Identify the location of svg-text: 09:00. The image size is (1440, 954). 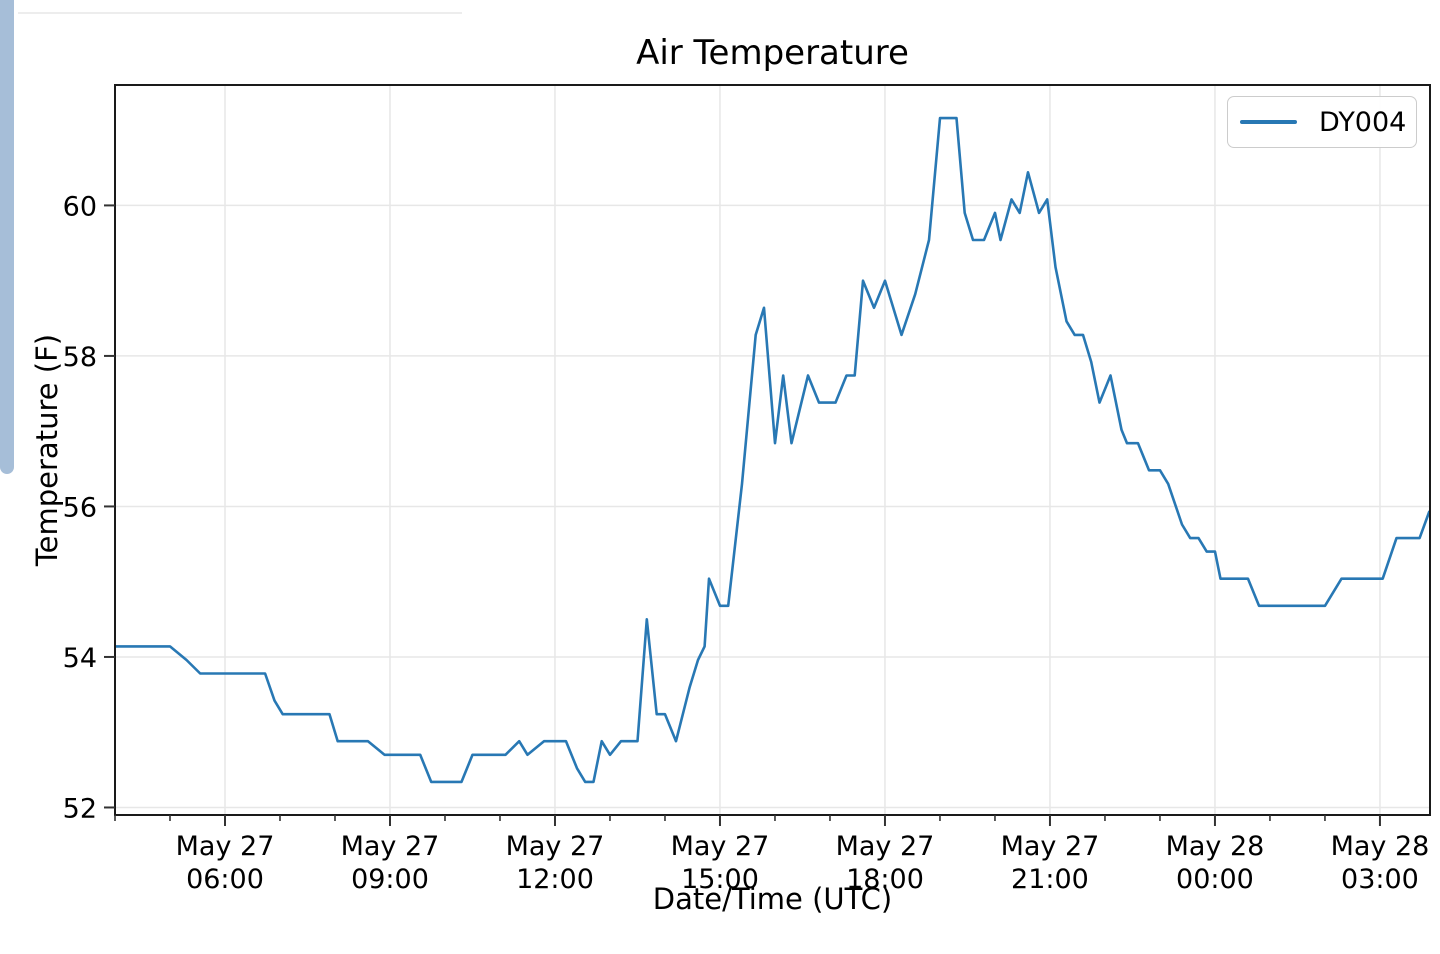
(390, 879).